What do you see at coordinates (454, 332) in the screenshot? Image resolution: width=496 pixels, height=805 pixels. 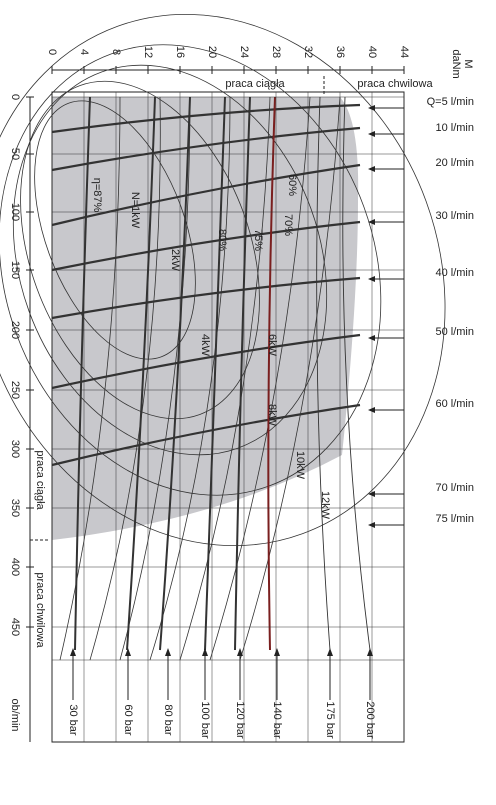 I see `flow-label: 50 l/min` at bounding box center [454, 332].